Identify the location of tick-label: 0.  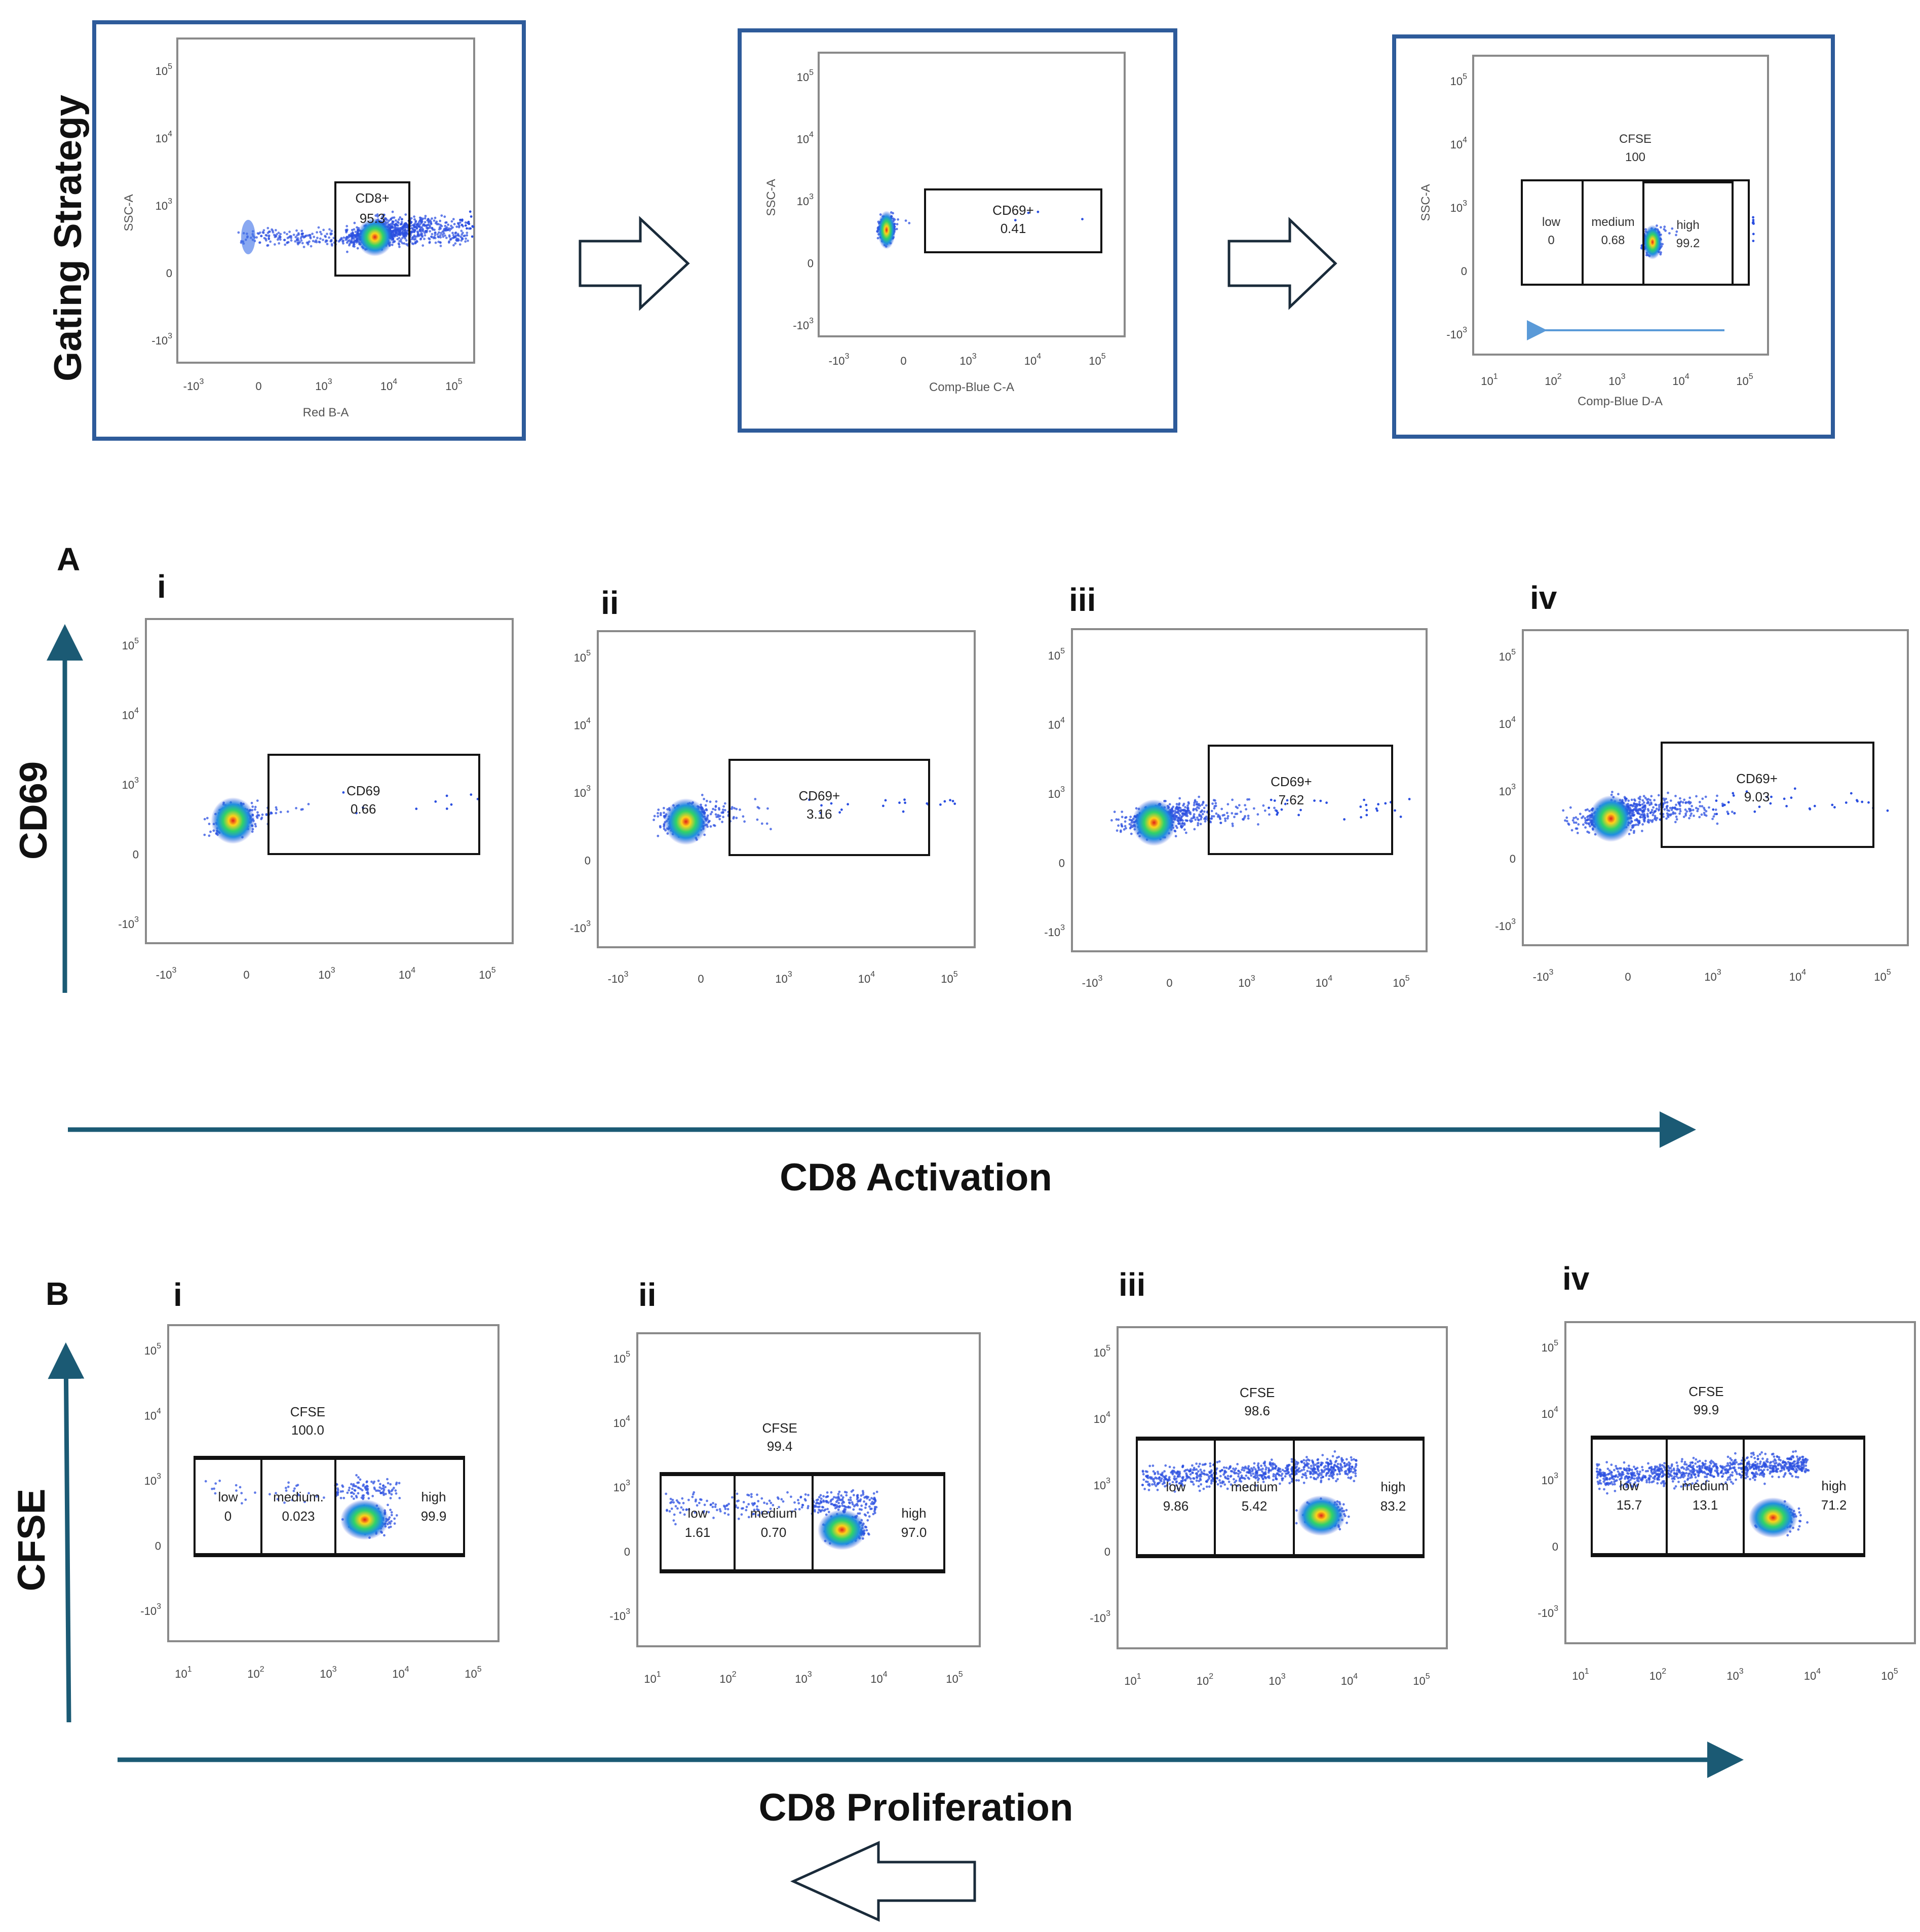
(1169, 983).